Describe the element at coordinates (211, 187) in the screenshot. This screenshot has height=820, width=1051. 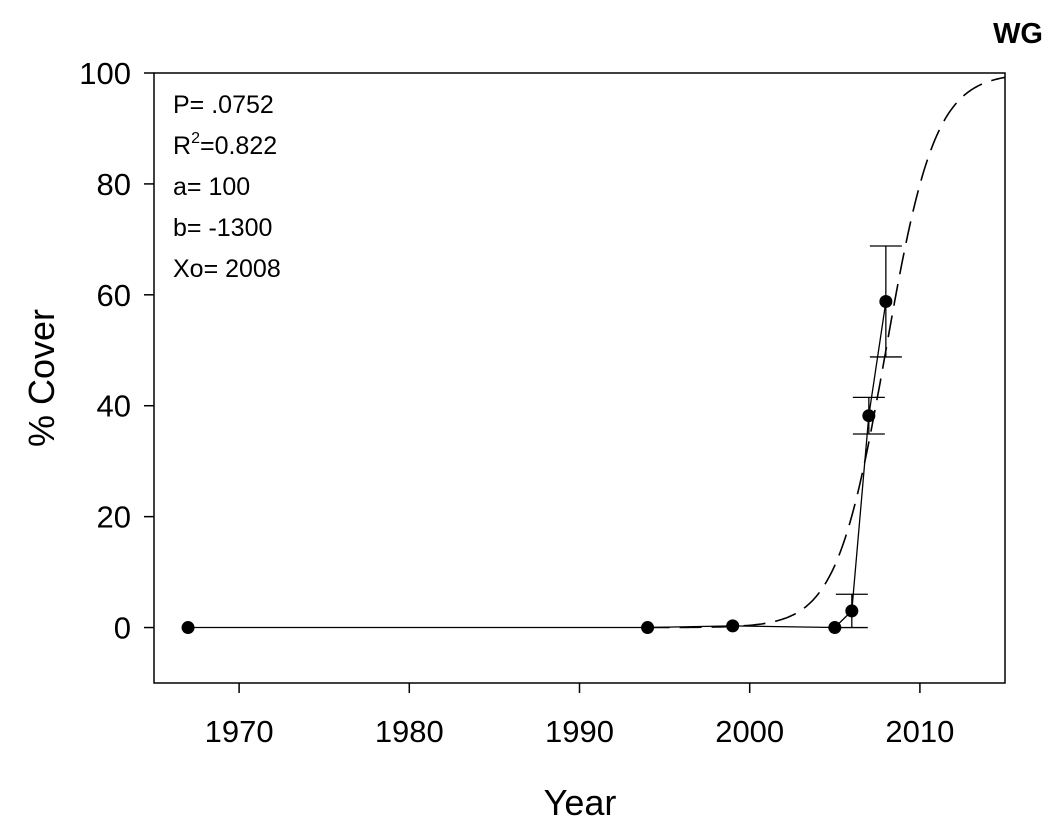
I see `stat-a: a= 100` at that location.